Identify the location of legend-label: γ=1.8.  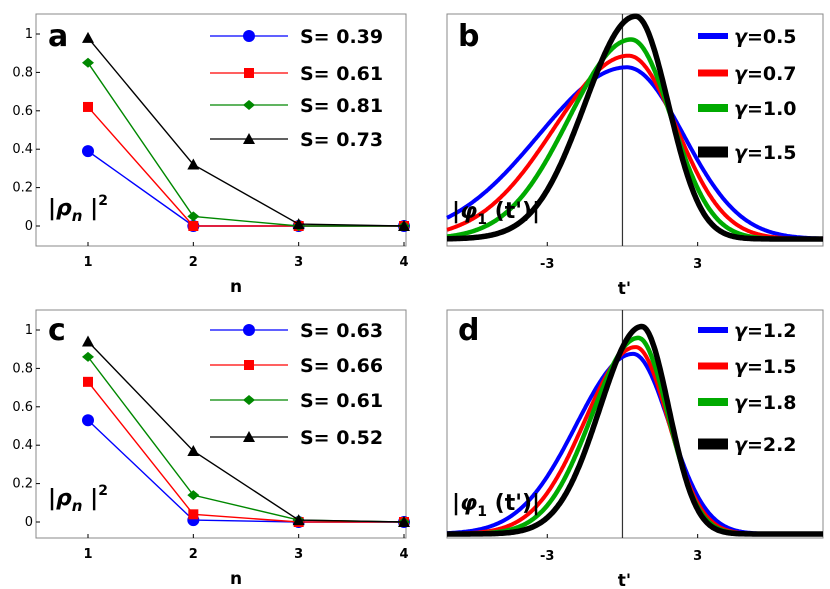
(765, 403).